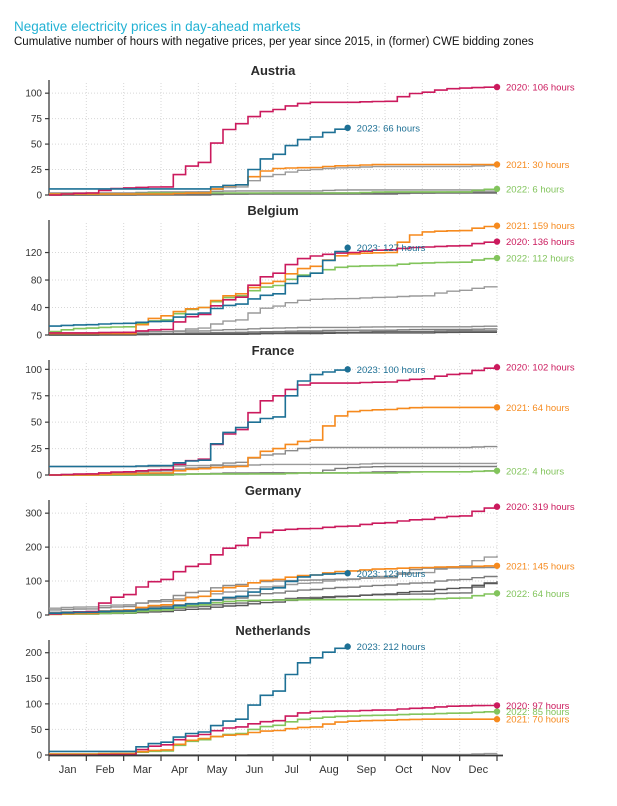 The height and width of the screenshot is (806, 617). Describe the element at coordinates (391, 647) in the screenshot. I see `series-end-label-2023: 2023: 212 hours` at that location.